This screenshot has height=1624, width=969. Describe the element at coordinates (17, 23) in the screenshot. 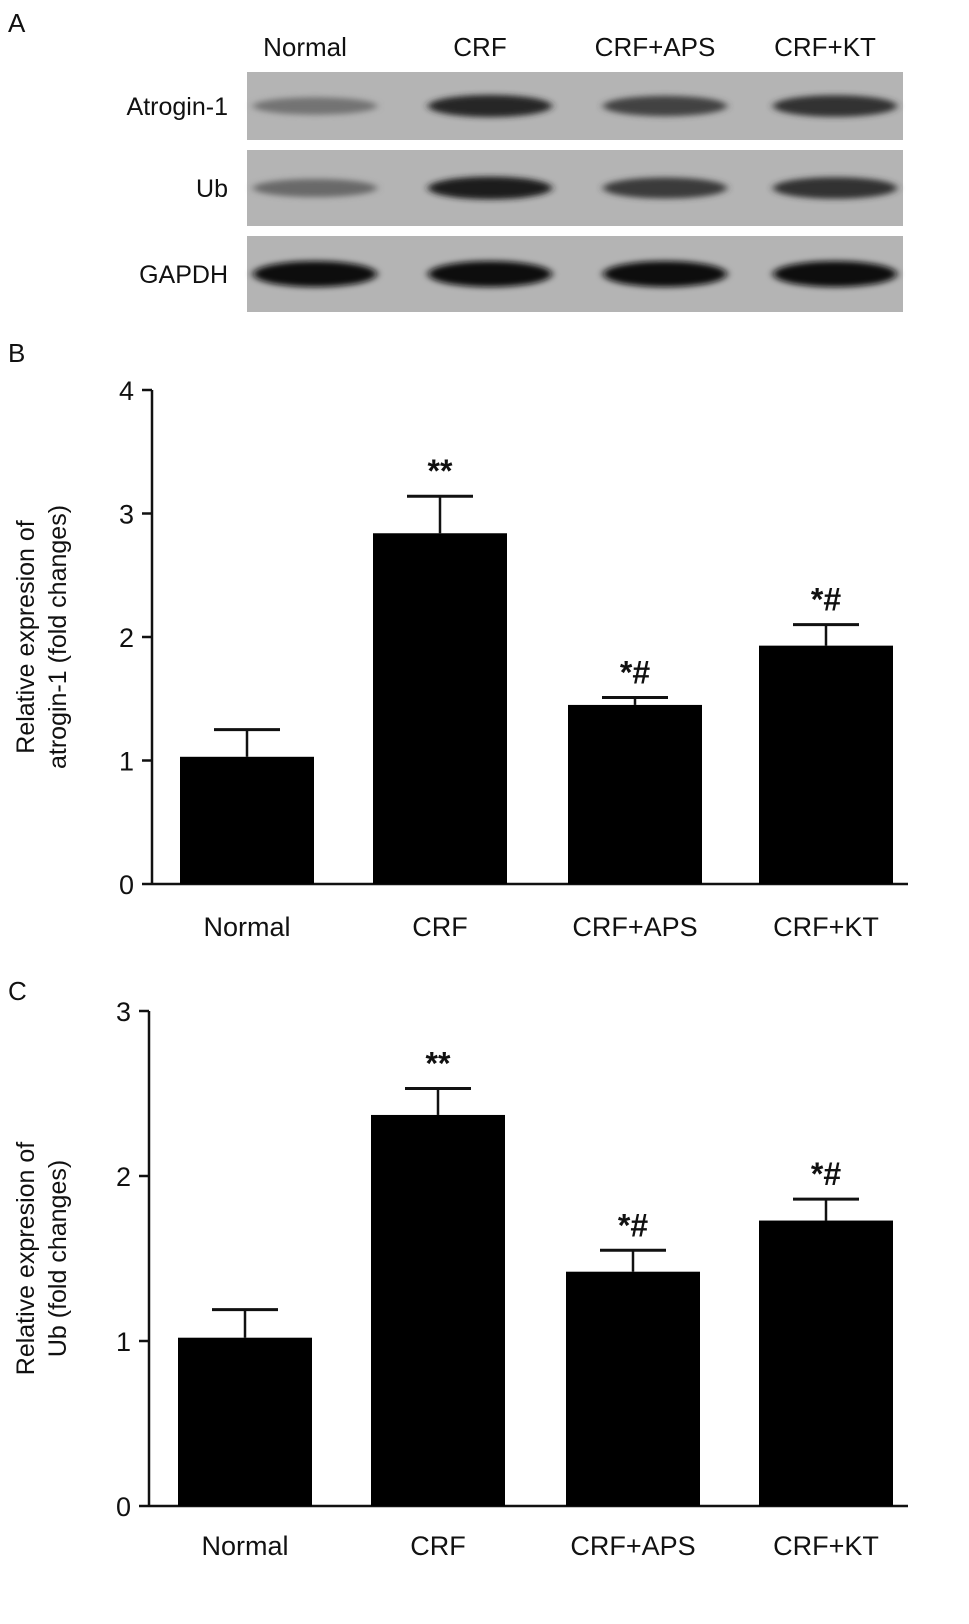

I see `panel-label-a: A` at that location.